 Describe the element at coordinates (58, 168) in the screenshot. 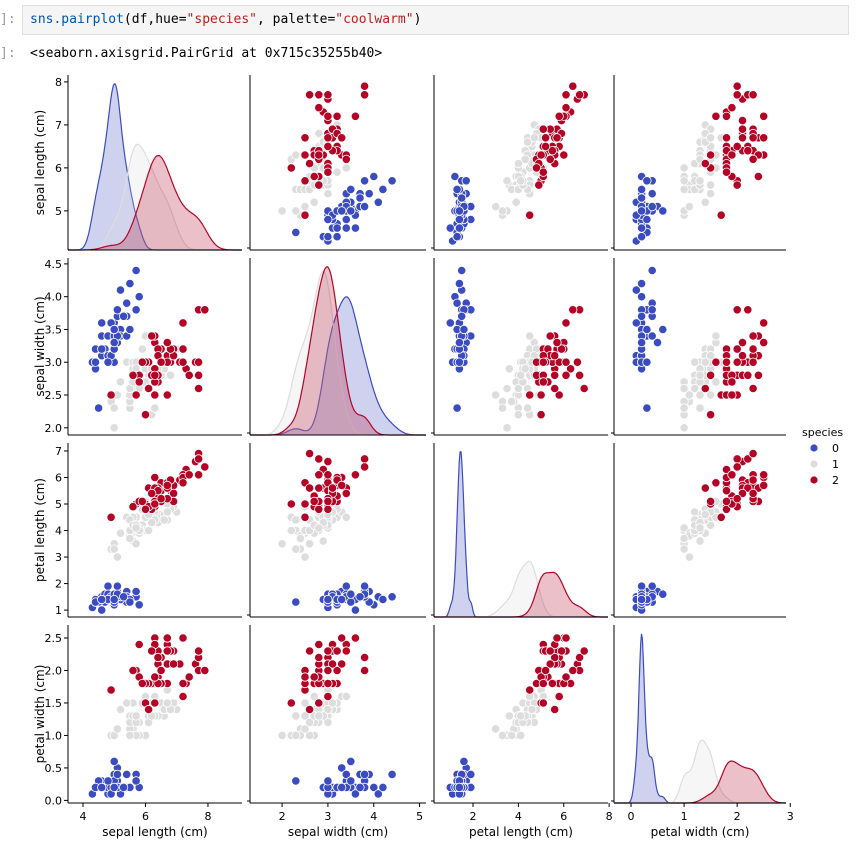

I see `y-tick-label: 6` at that location.